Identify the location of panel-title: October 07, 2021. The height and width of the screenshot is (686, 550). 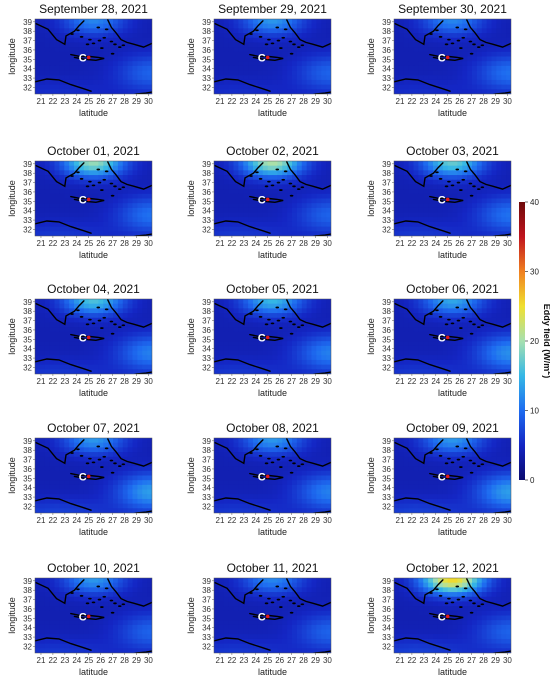
(93, 428).